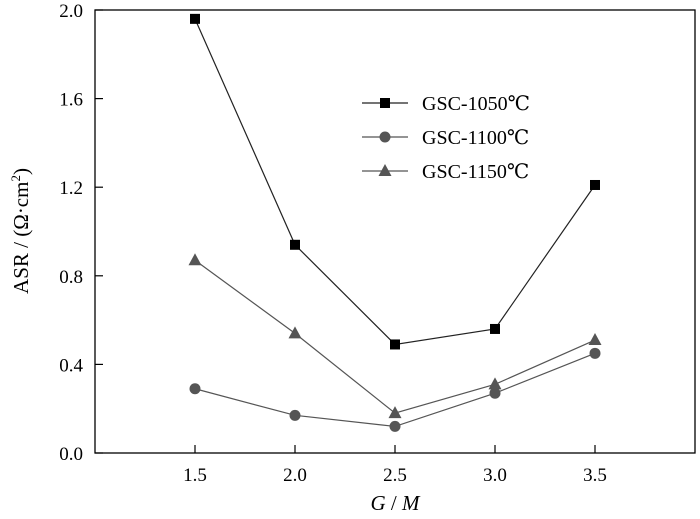 The width and height of the screenshot is (700, 519). I want to click on y-tick-label-4: 1.6, so click(71, 100).